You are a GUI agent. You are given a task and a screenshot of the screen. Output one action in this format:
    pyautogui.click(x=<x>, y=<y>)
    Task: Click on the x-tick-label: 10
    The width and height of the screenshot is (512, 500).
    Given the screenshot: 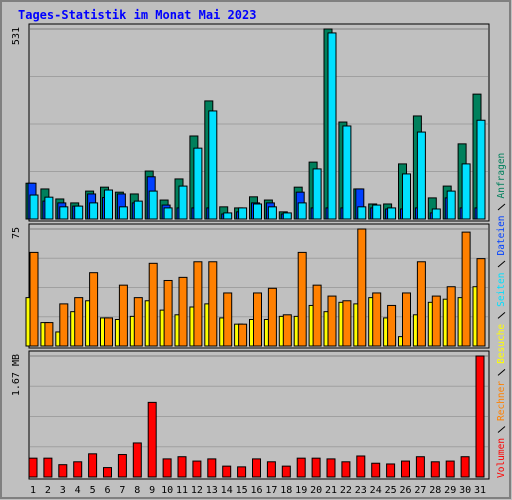 What is the action you would take?
    pyautogui.click(x=167, y=490)
    